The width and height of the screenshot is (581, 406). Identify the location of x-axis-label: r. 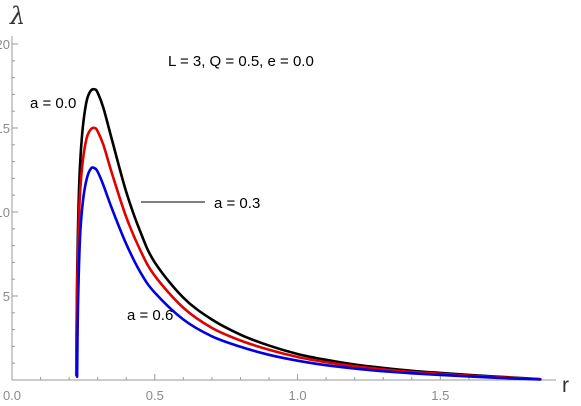
(565, 385).